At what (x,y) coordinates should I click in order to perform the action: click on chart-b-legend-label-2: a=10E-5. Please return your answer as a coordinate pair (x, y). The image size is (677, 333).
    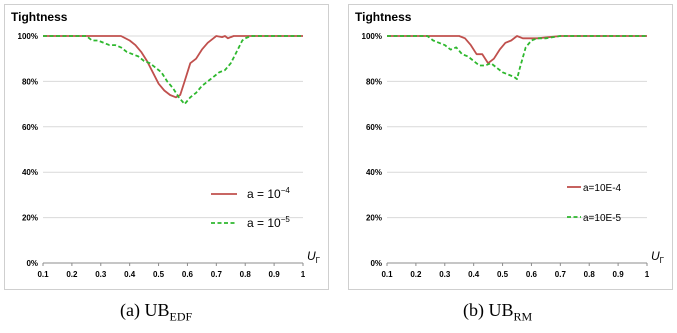
    Looking at the image, I should click on (602, 218).